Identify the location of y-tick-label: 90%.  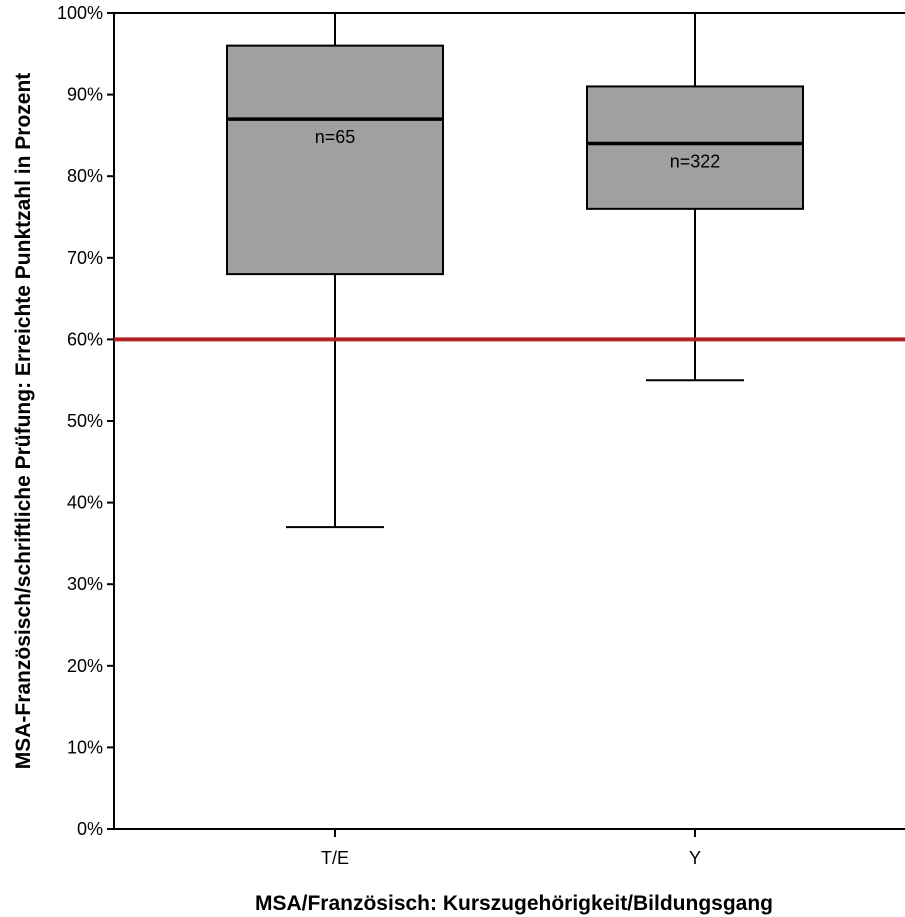
(85, 95).